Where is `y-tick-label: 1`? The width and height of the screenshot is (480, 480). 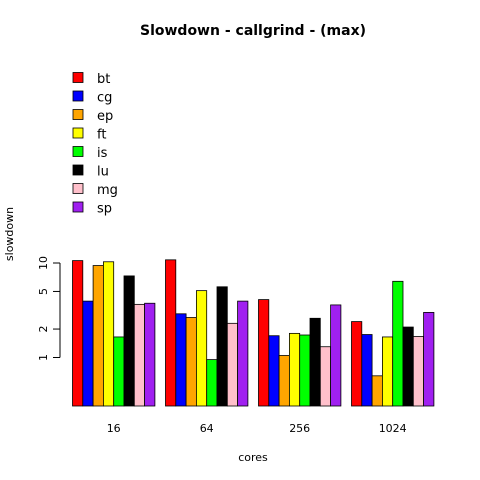 y-tick-label: 1 is located at coordinates (43, 357).